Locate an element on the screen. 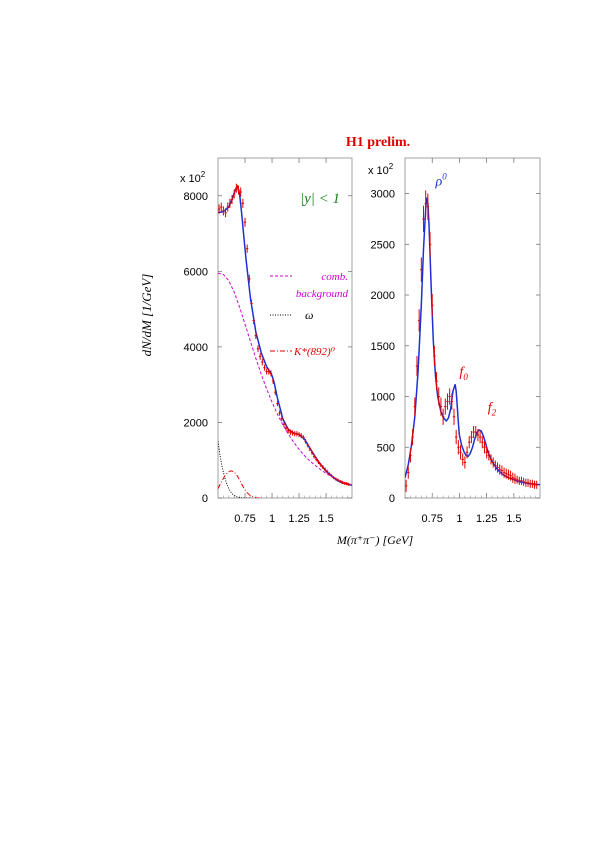 The width and height of the screenshot is (596, 842). x-tick-label: 1.5 is located at coordinates (325, 519).